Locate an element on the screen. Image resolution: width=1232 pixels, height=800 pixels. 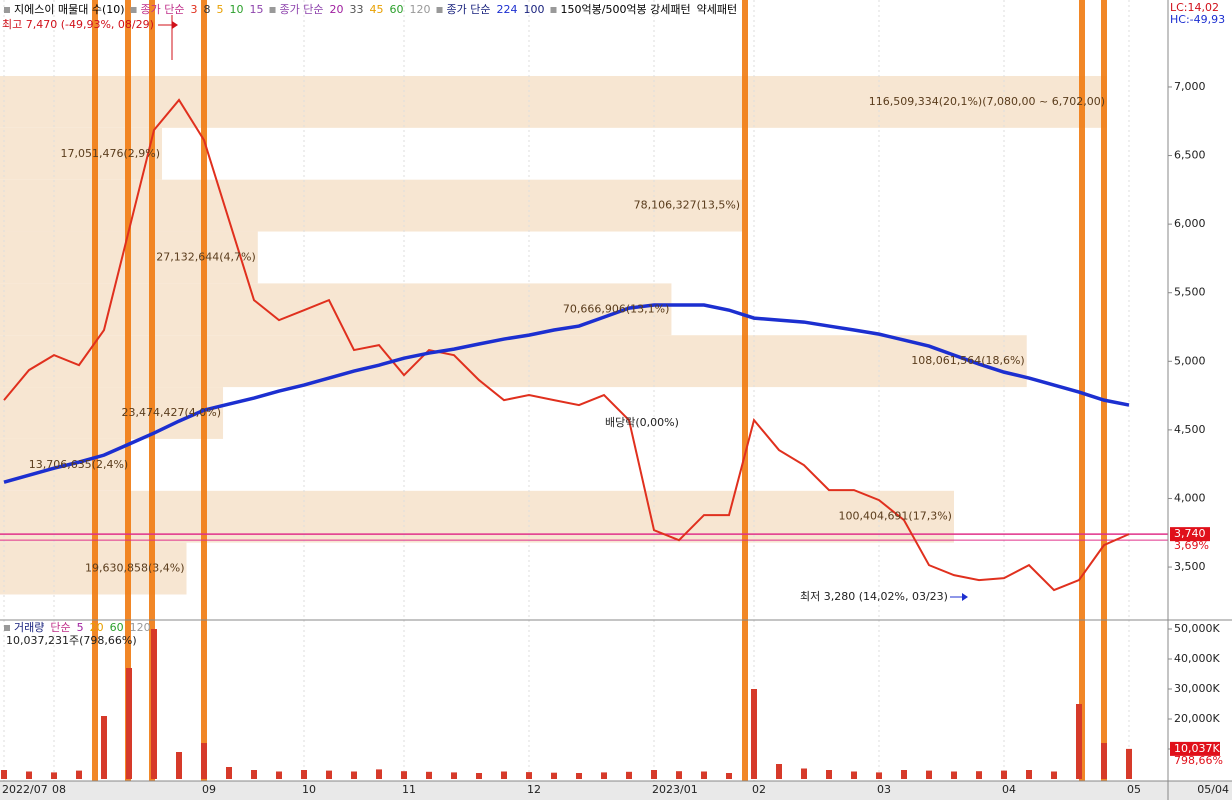
legend-entry: 5 is located at coordinates (220, 9).